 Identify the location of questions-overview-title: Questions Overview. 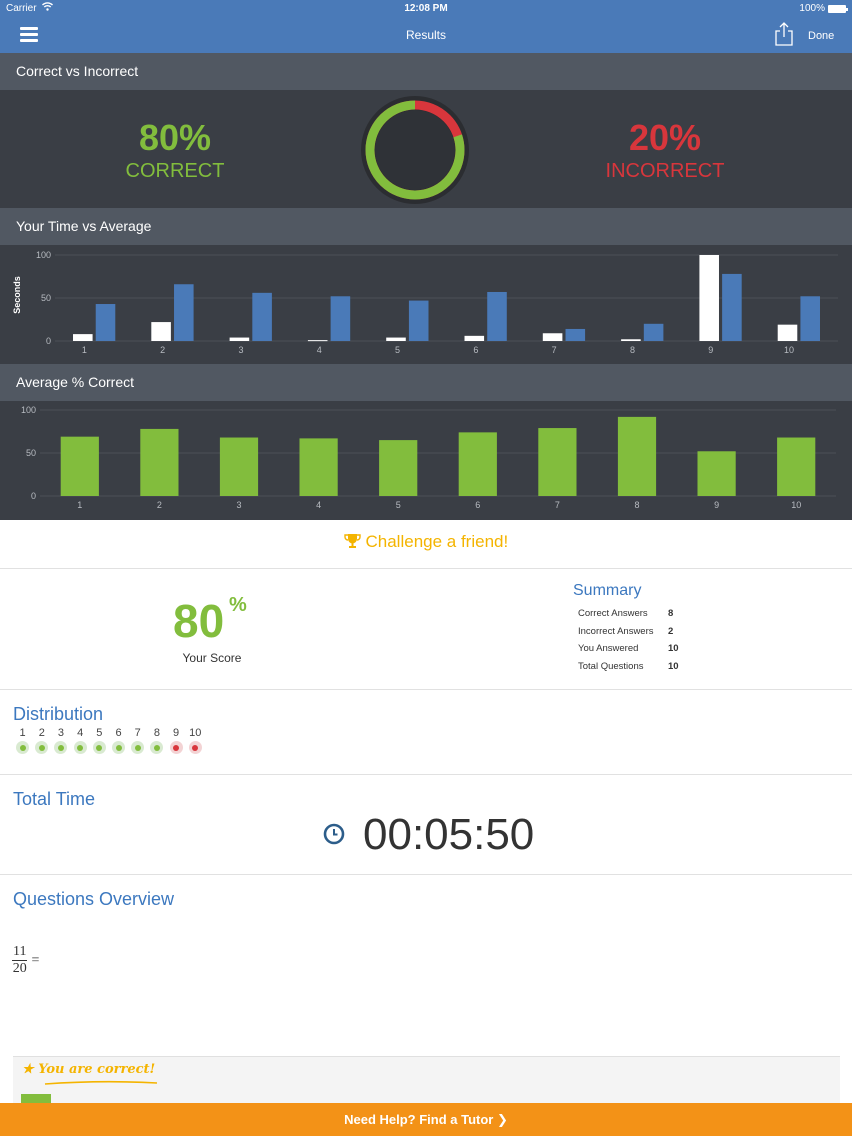
(94, 899).